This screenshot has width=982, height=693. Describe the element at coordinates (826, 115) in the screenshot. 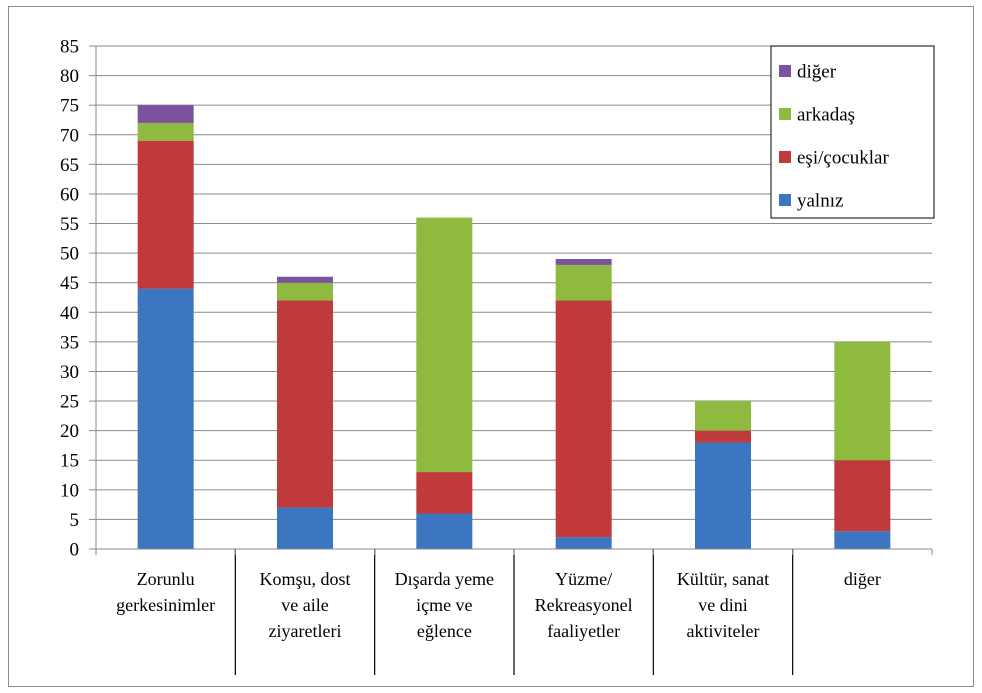

I see `legend-label: arkadaş` at that location.